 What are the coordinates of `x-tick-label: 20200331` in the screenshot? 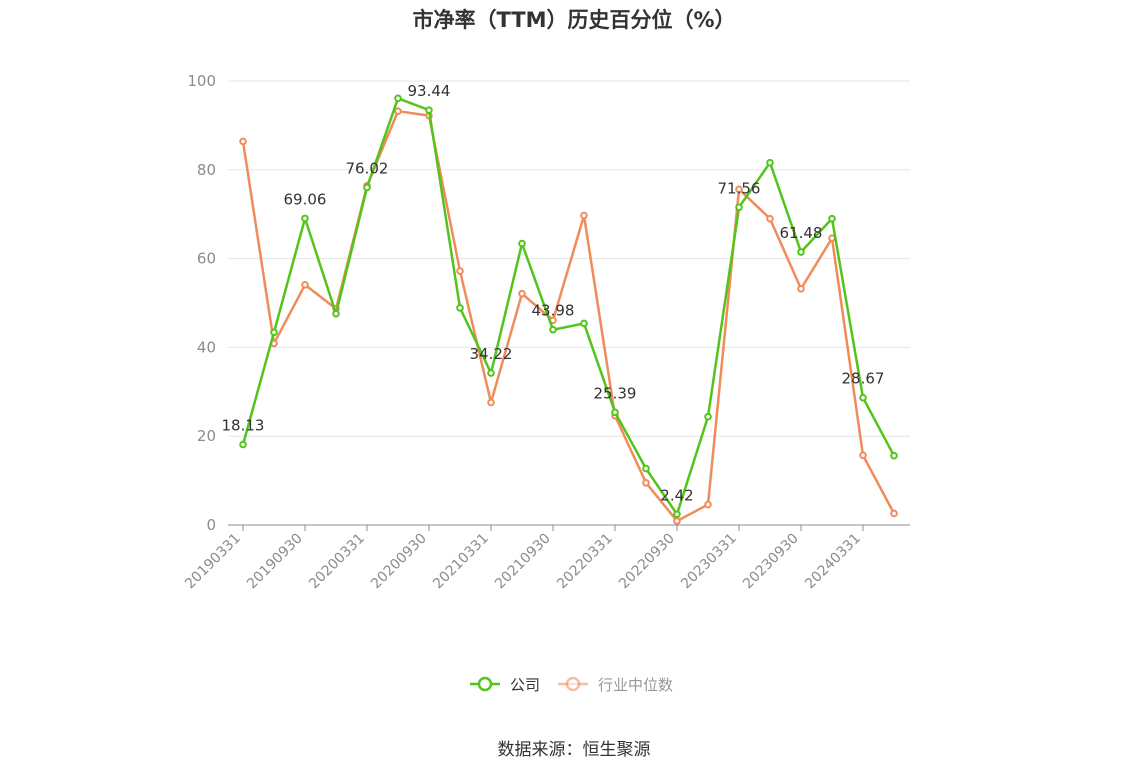 It's located at (337, 562).